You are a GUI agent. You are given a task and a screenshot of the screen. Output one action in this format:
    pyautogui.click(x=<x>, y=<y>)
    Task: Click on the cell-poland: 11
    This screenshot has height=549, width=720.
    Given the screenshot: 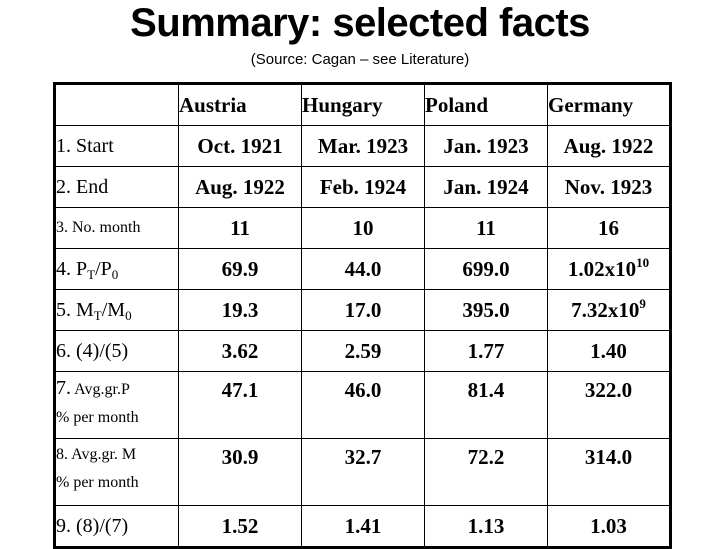 What is the action you would take?
    pyautogui.click(x=486, y=228)
    